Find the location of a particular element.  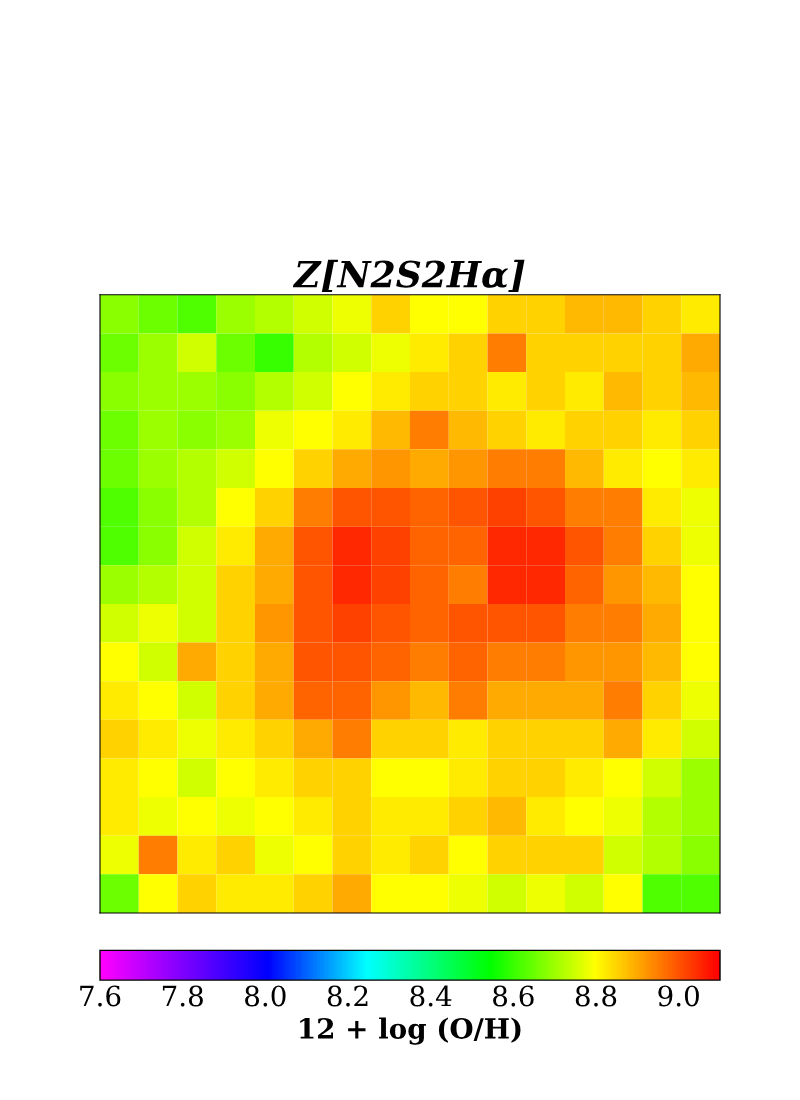

color-bar-label: 9.0 is located at coordinates (678, 996).